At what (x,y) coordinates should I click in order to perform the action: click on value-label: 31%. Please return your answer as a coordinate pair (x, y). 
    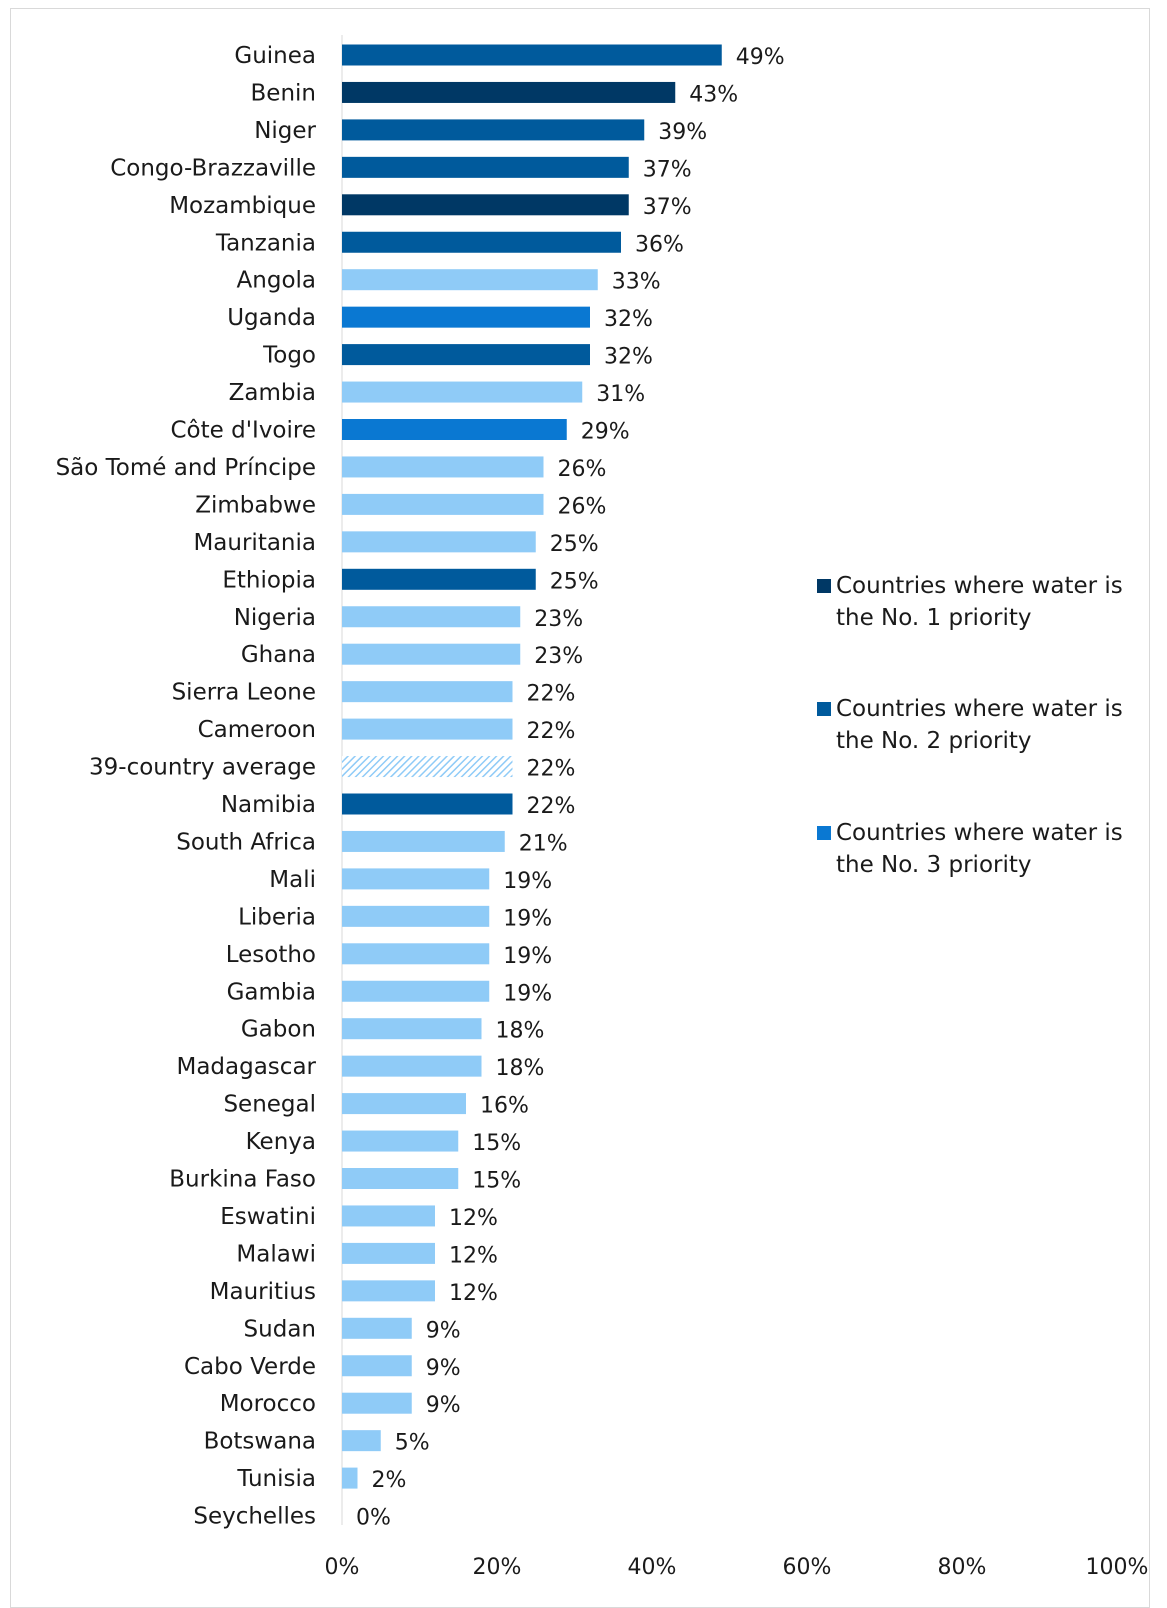
    Looking at the image, I should click on (620, 394).